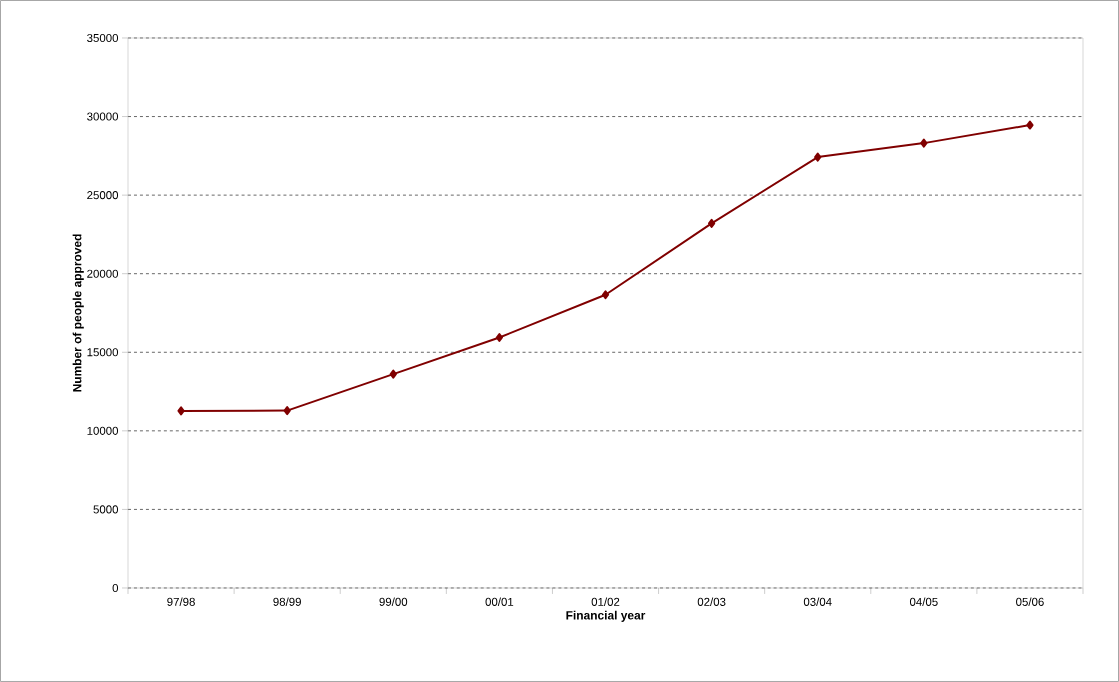 The width and height of the screenshot is (1119, 682). I want to click on x-axis-title: Financial year, so click(606, 616).